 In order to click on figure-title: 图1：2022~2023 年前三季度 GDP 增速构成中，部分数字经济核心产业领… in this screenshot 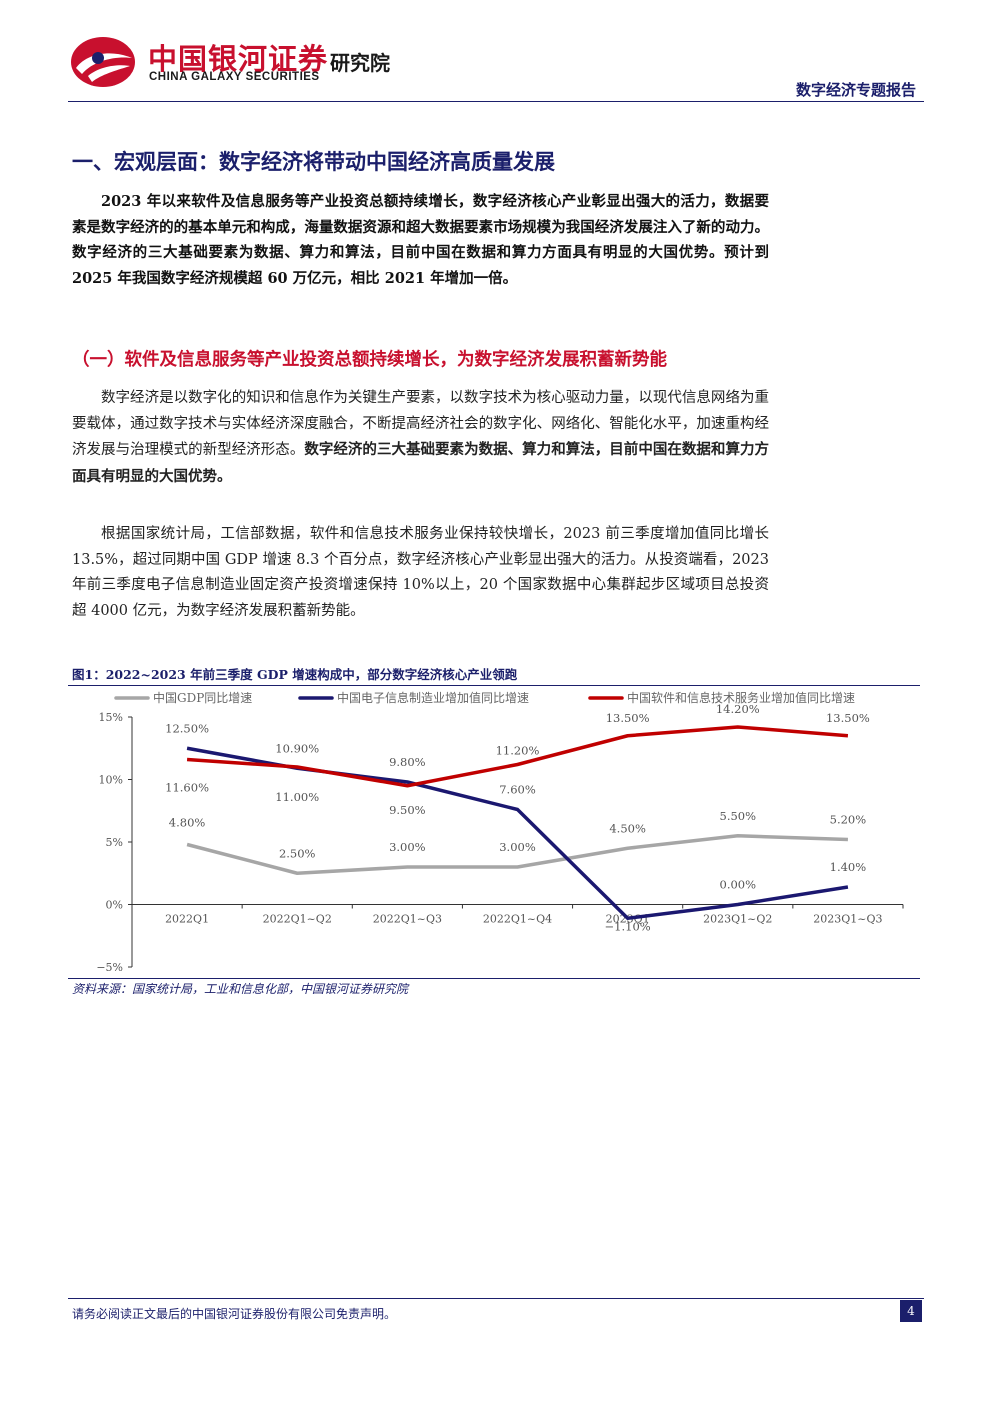, I will do `click(295, 674)`.